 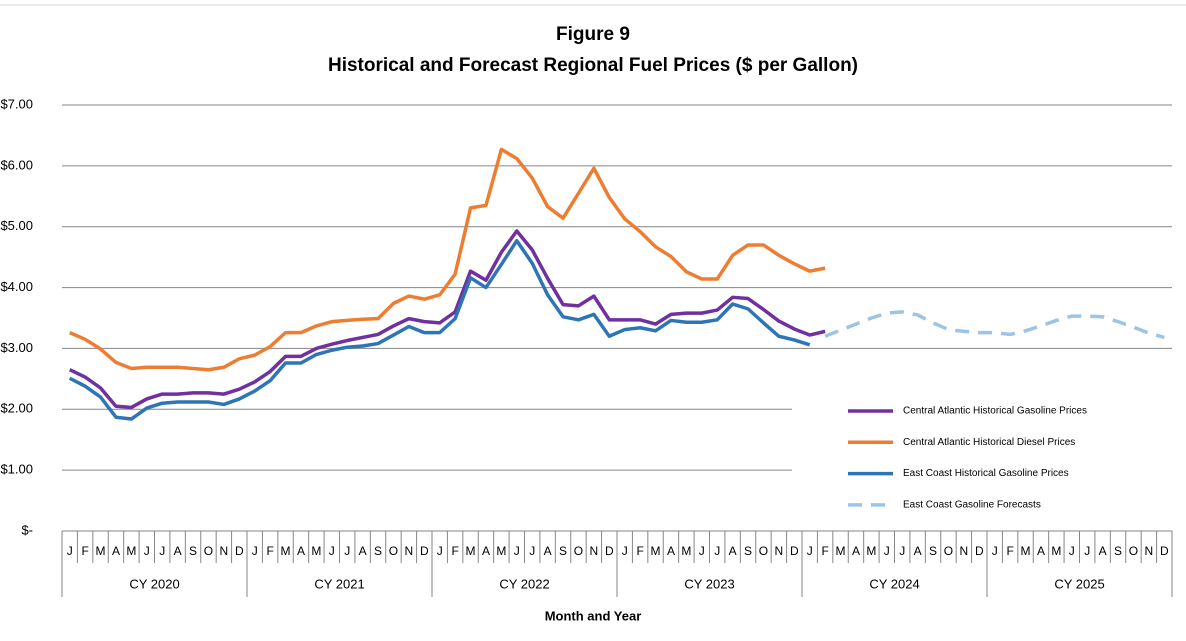 What do you see at coordinates (16, 469) in the screenshot?
I see `y-tick-label: $1.00` at bounding box center [16, 469].